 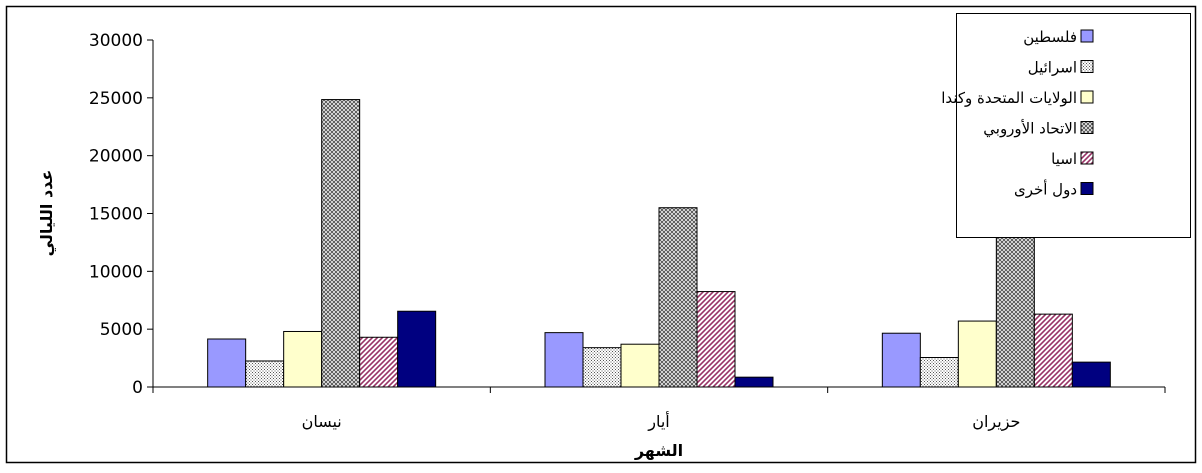 What do you see at coordinates (1050, 37) in the screenshot?
I see `legend-label: فلسطين` at bounding box center [1050, 37].